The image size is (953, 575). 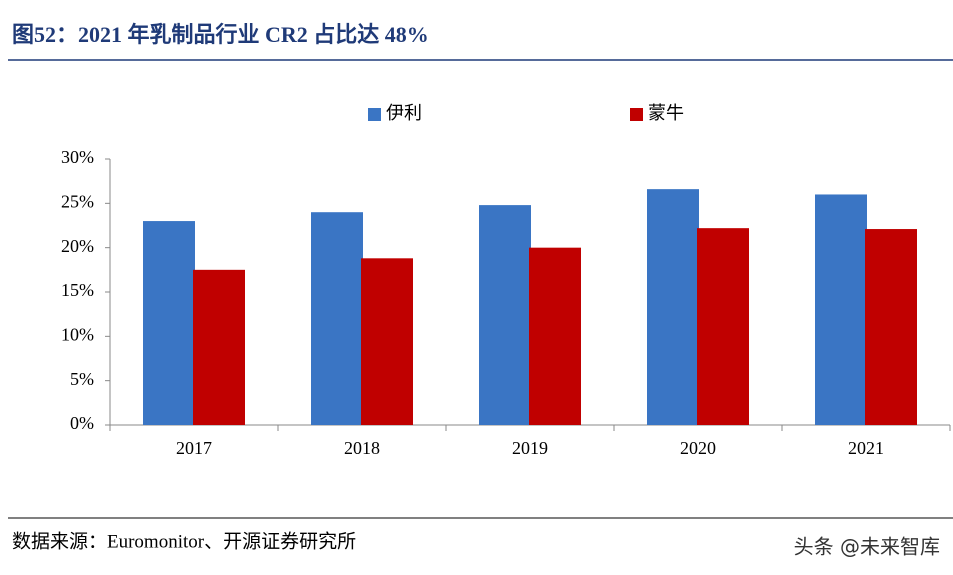 What do you see at coordinates (77, 157) in the screenshot?
I see `y-tick-label: 30%` at bounding box center [77, 157].